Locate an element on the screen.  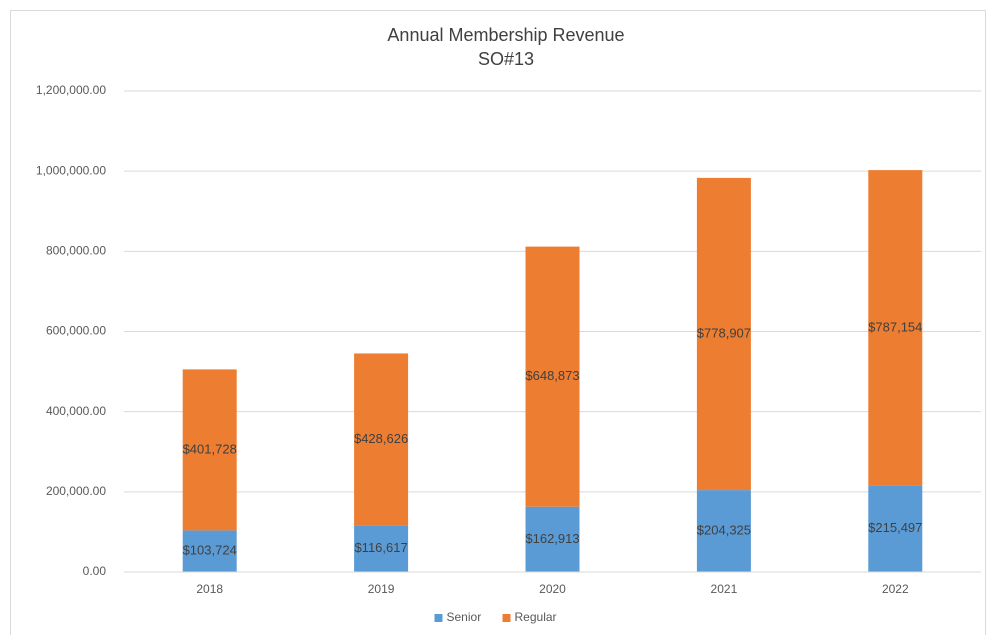
data-label: $162,913 is located at coordinates (552, 538).